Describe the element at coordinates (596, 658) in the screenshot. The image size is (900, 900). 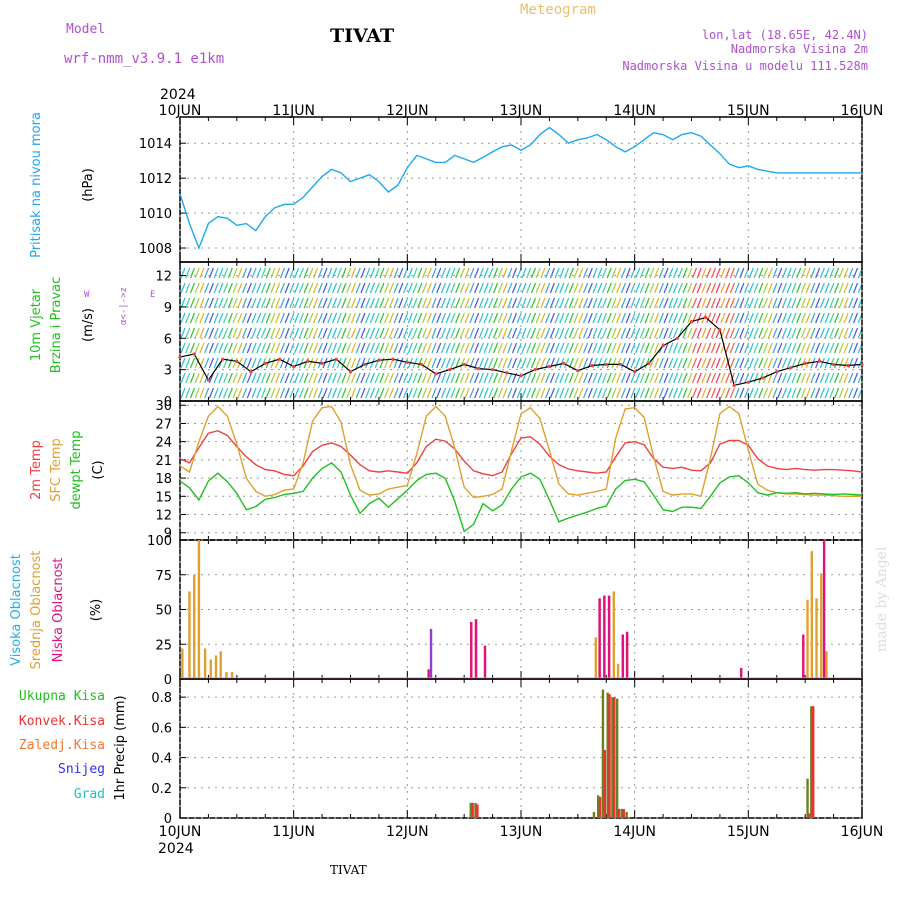
I see `bar-mid` at that location.